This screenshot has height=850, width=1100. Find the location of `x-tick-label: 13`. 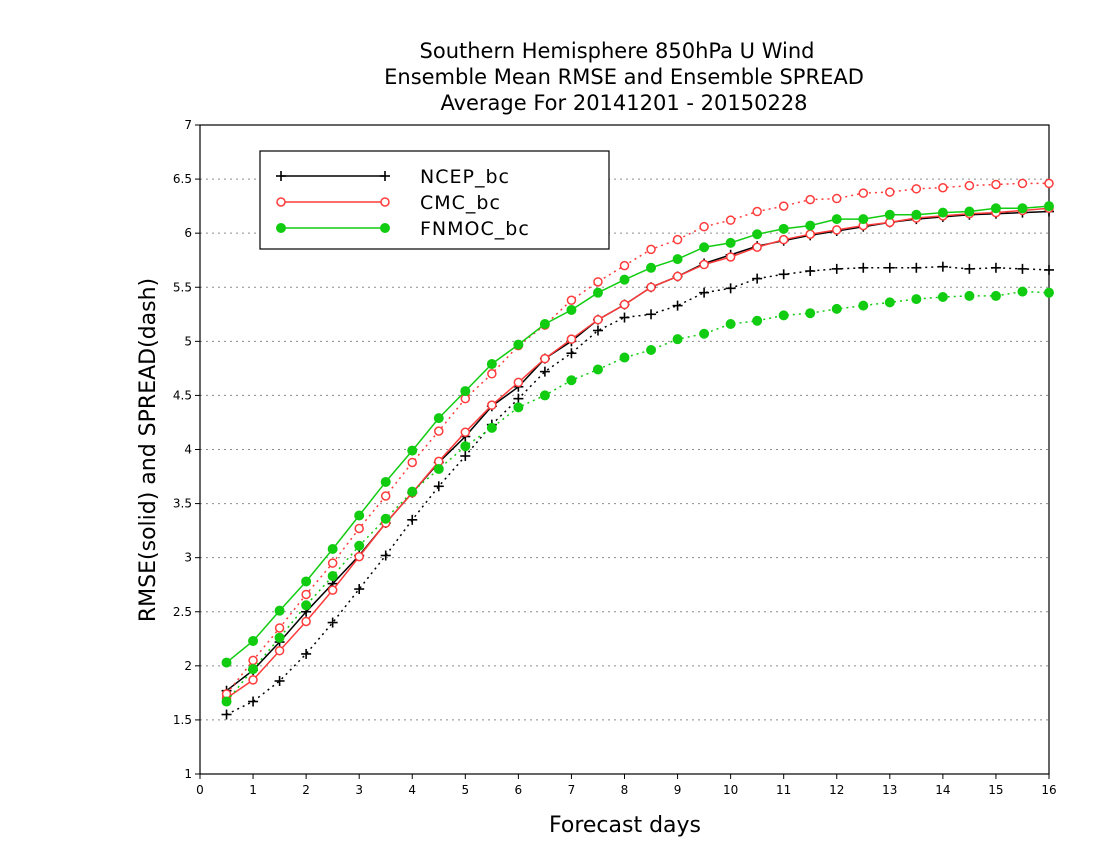

x-tick-label: 13 is located at coordinates (889, 790).